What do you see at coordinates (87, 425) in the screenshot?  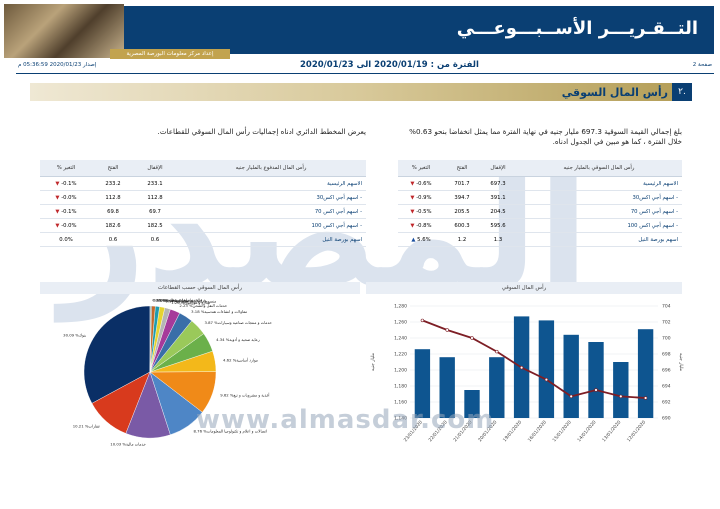 I see `pie-slice-label: 10.21 %عقارات` at bounding box center [87, 425].